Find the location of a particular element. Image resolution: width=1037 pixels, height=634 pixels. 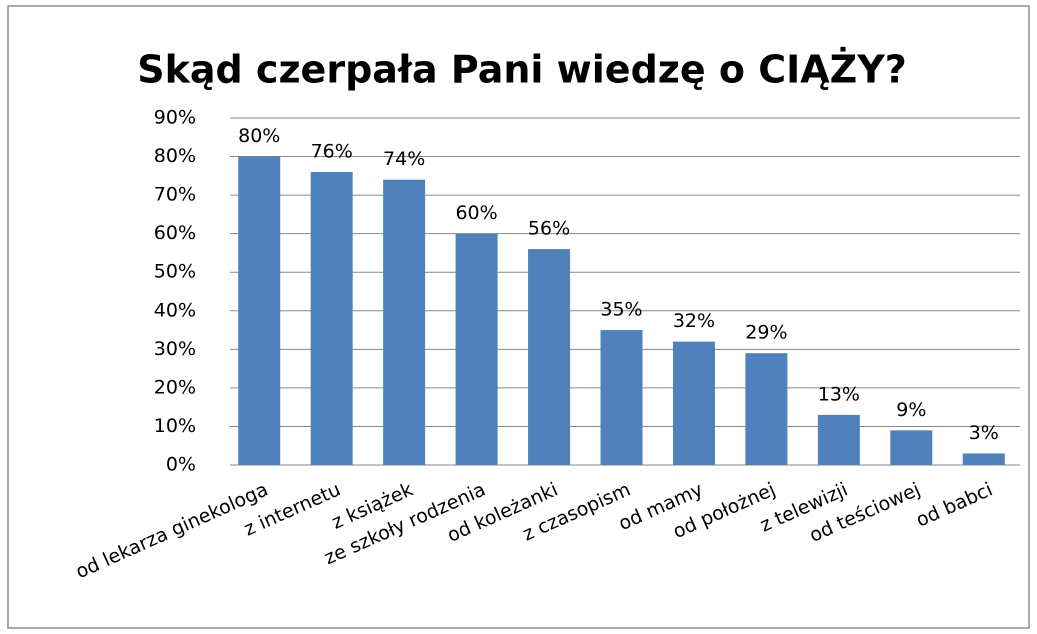

value-label: 56% is located at coordinates (549, 229).